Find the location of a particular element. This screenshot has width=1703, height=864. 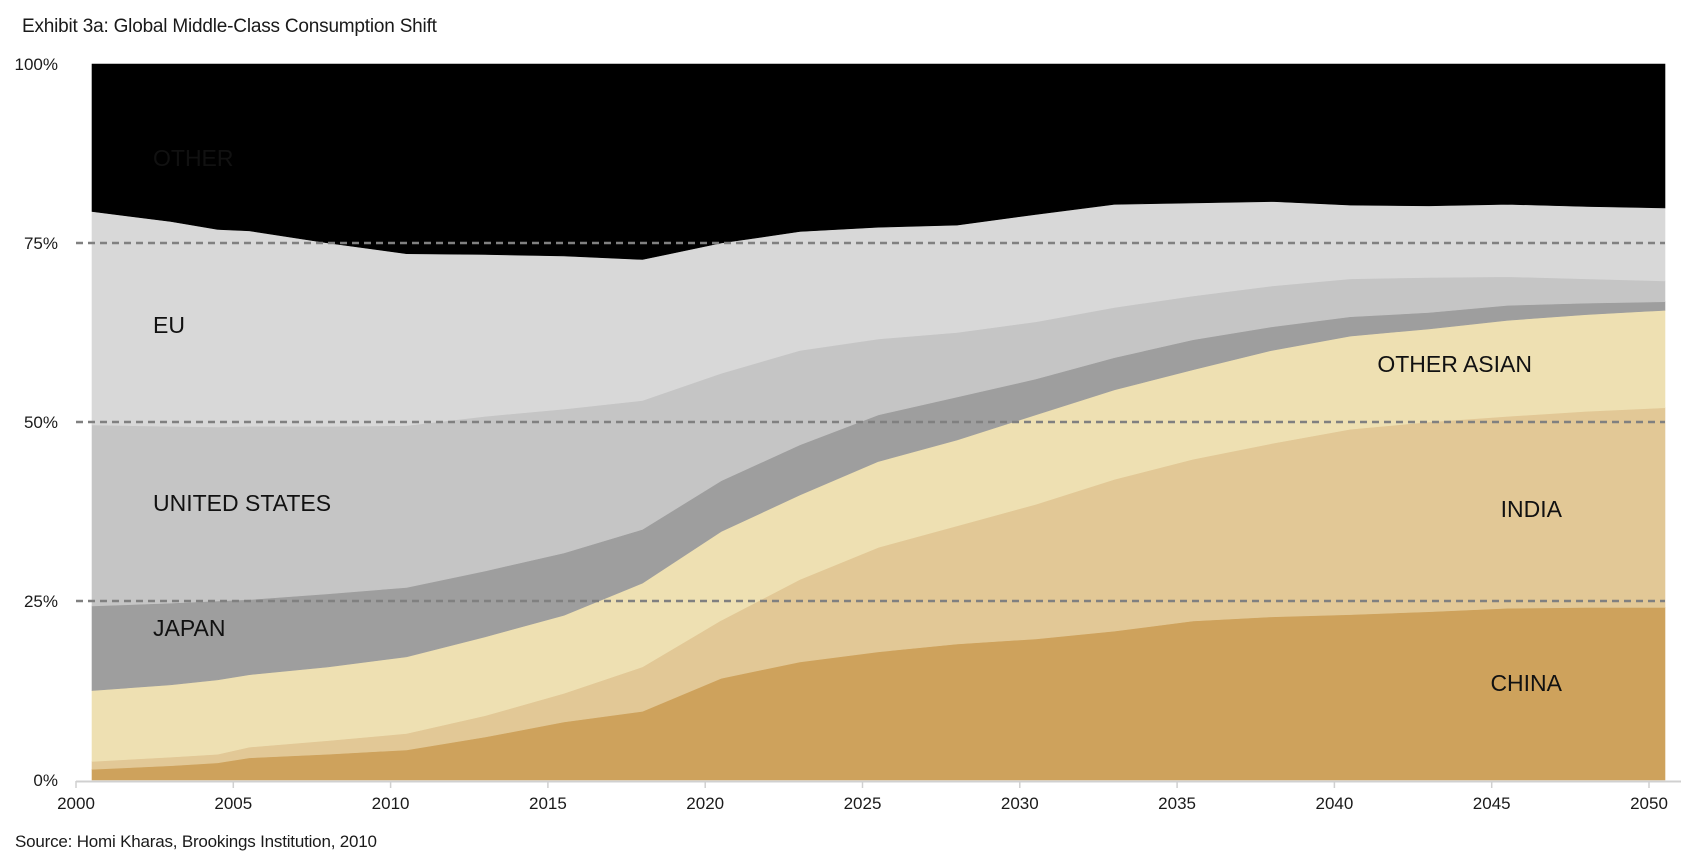

y-tick-label: 100% is located at coordinates (36, 64).